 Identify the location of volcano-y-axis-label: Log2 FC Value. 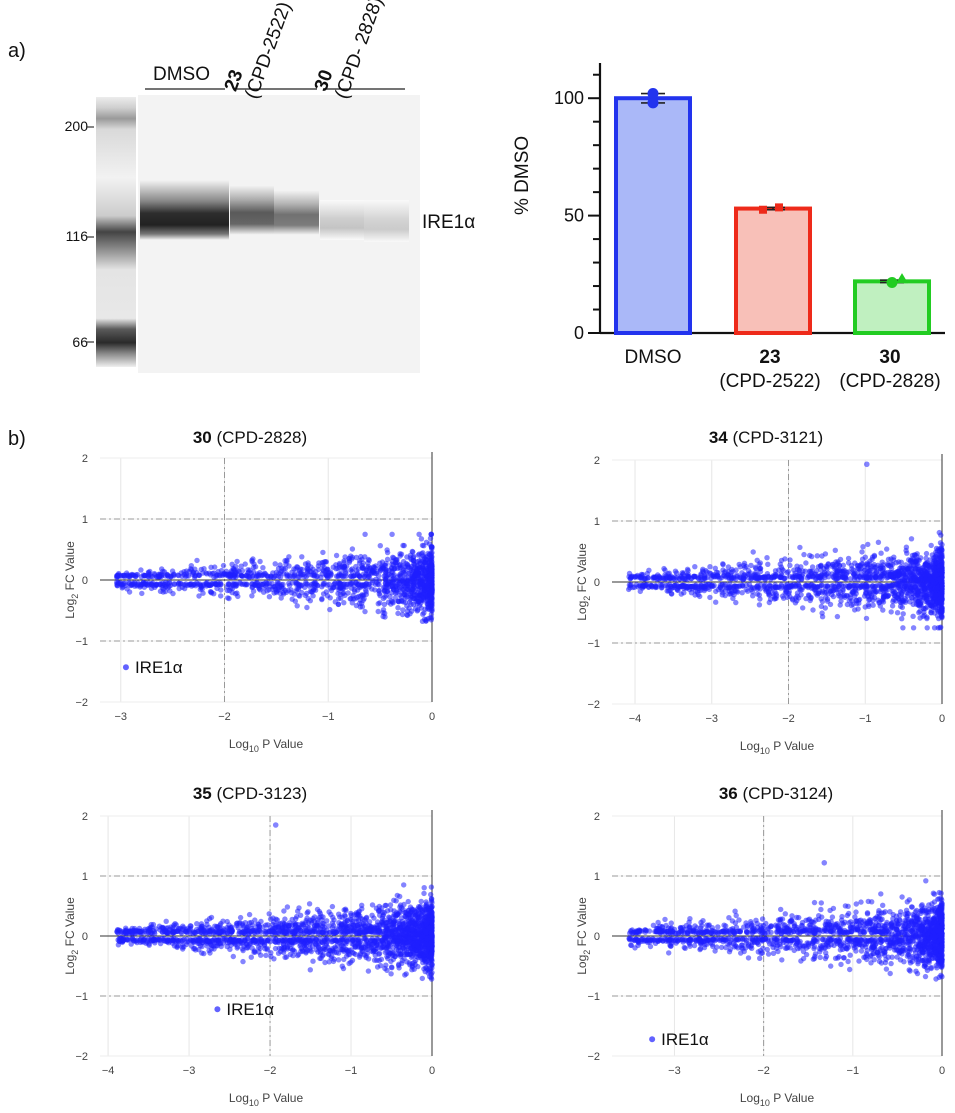
(583, 582).